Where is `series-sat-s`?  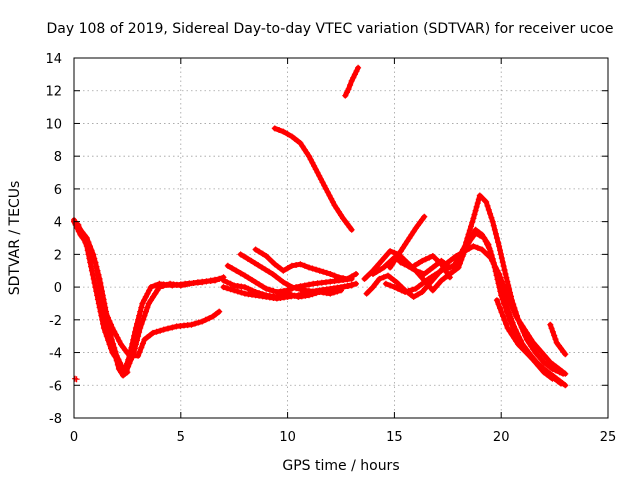 series-sat-s is located at coordinates (558, 339).